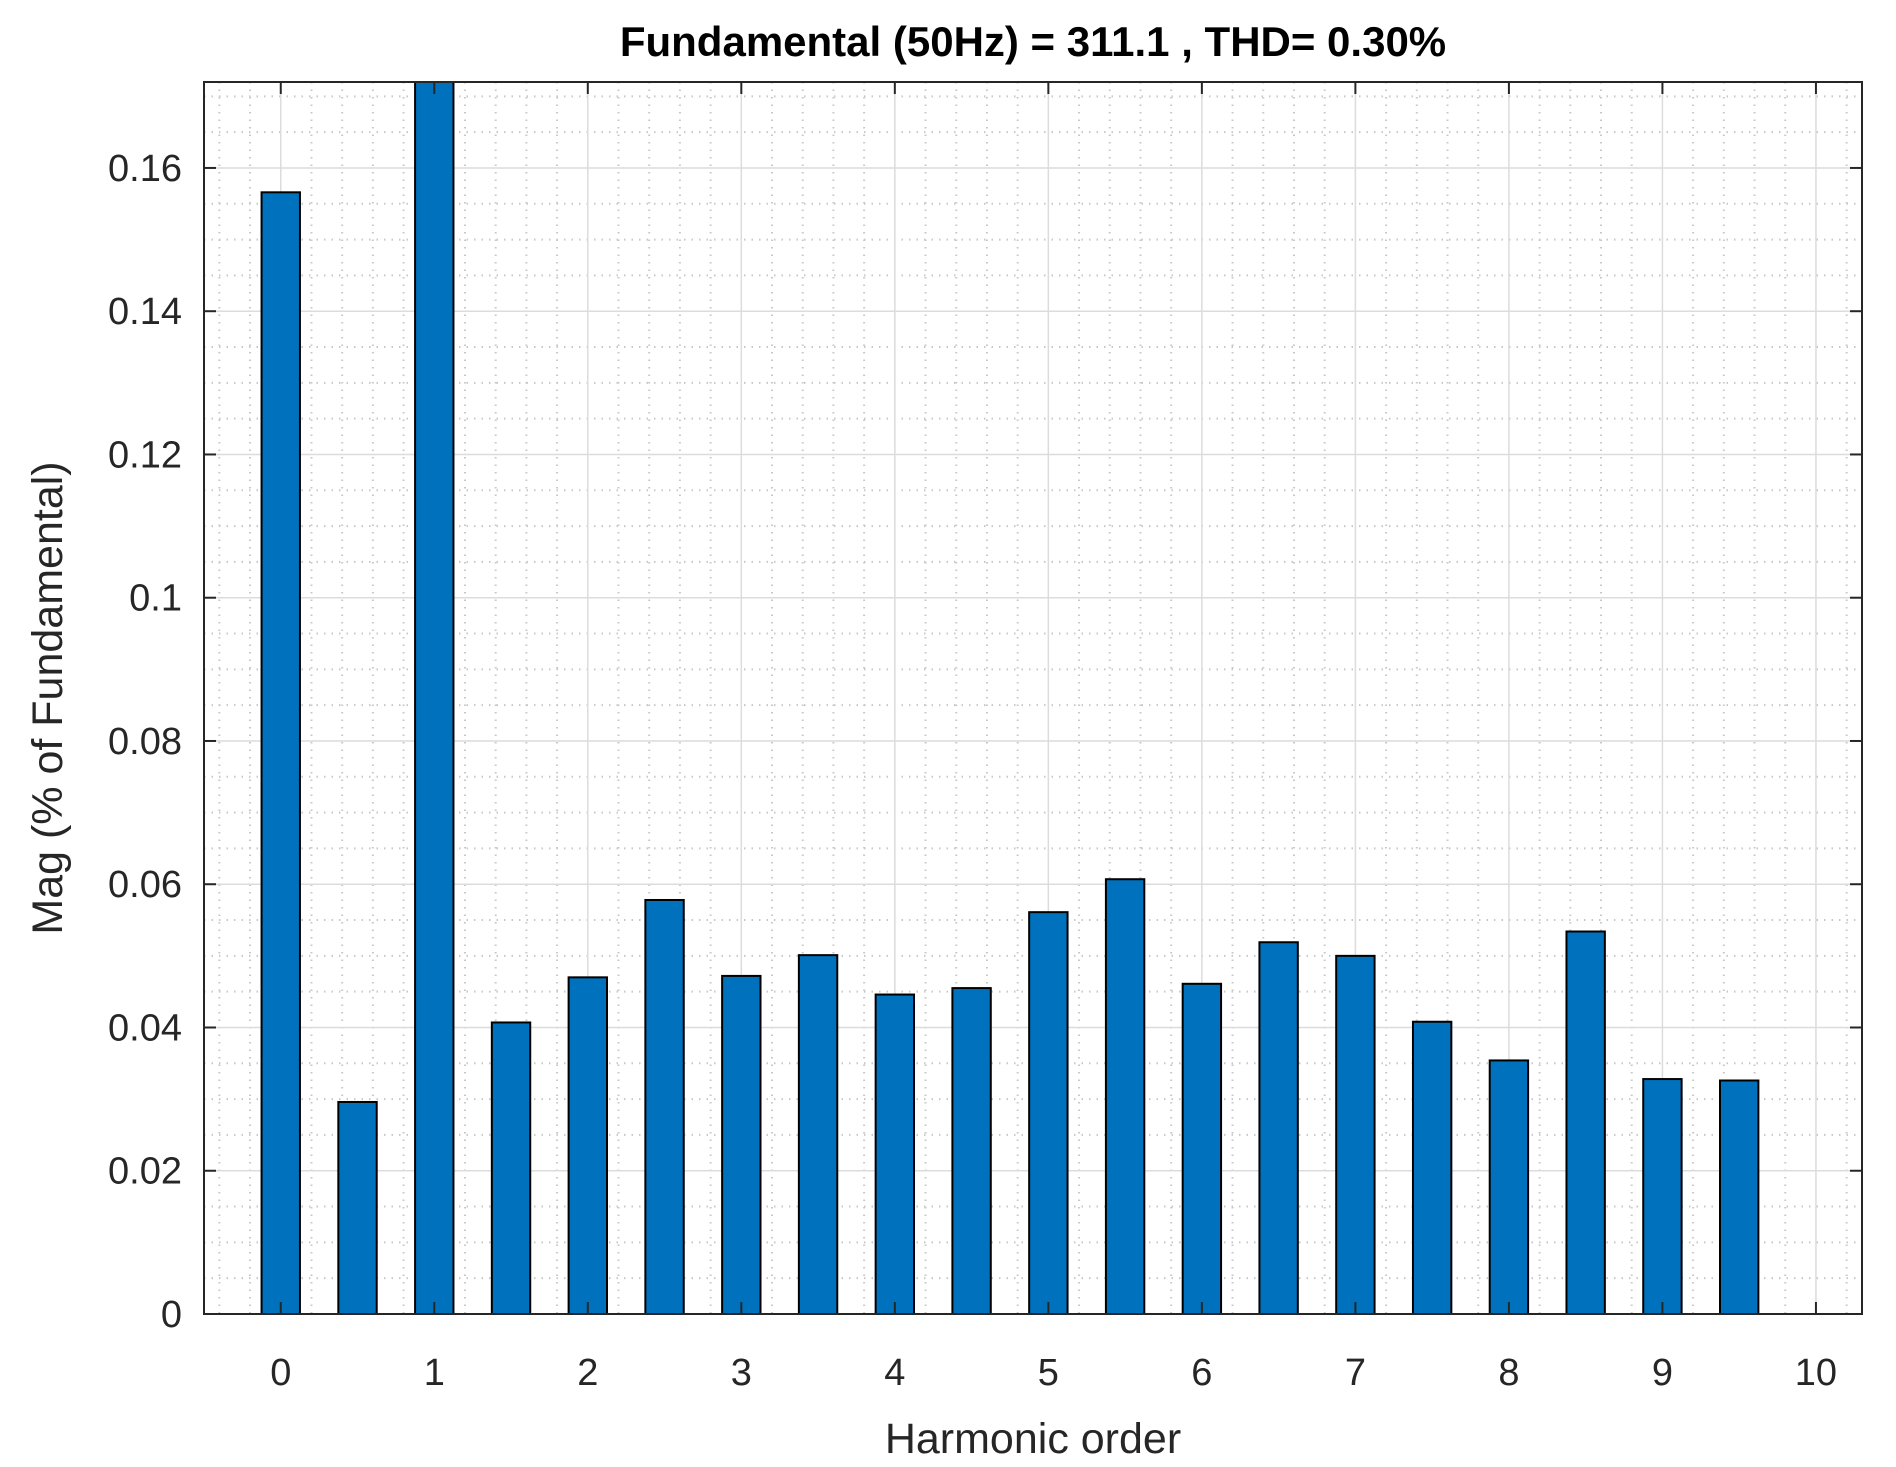 The width and height of the screenshot is (1896, 1467). What do you see at coordinates (1432, 1167) in the screenshot?
I see `bar-7.5` at bounding box center [1432, 1167].